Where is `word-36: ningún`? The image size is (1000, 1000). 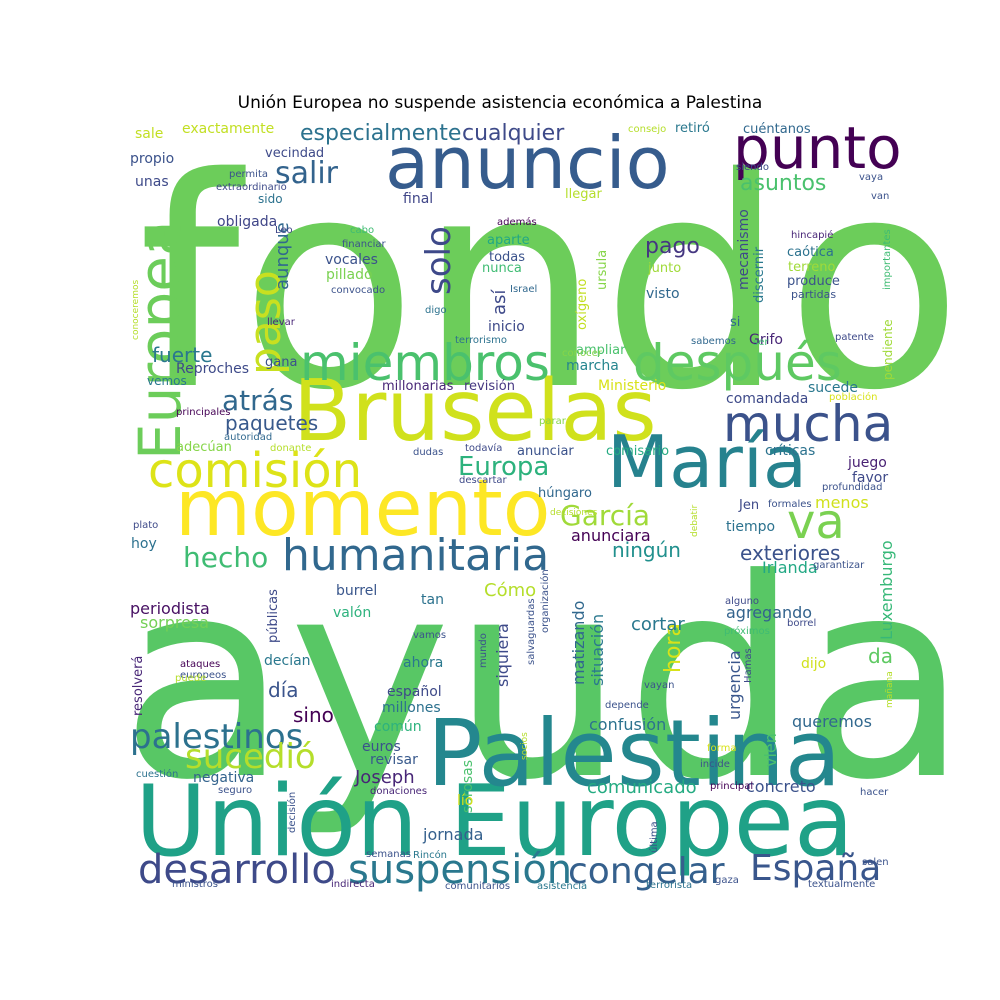
word-36: ningún is located at coordinates (646, 550).